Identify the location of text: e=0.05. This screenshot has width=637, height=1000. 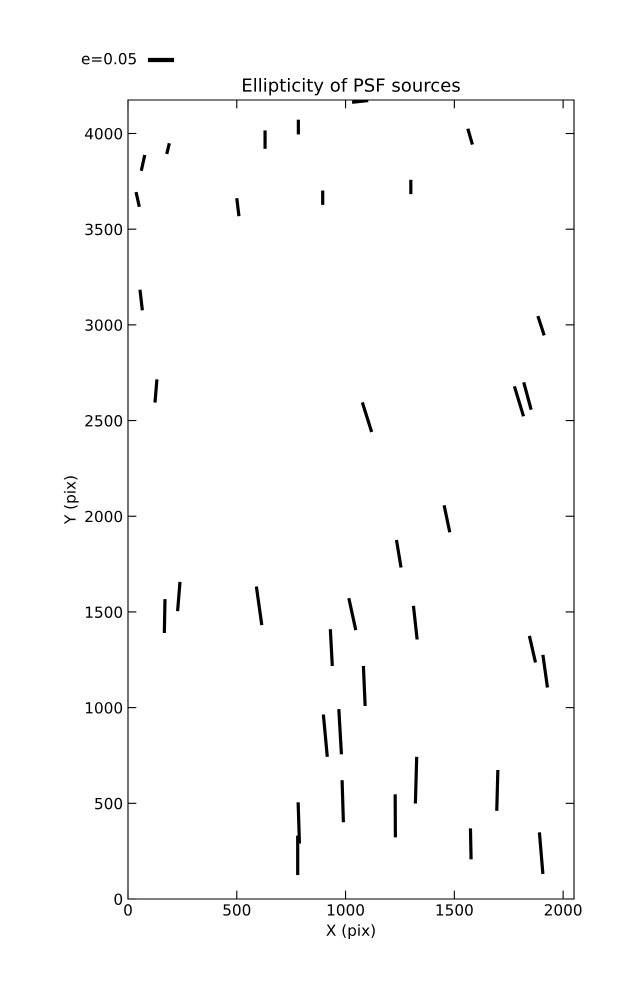
(109, 58).